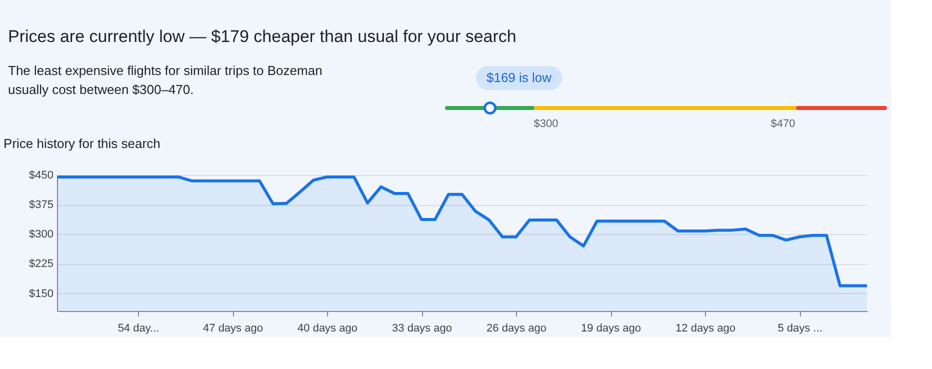  What do you see at coordinates (165, 80) in the screenshot?
I see `text: The least expensive flights for similar trips to Bozeman usually cost between $300–470.` at bounding box center [165, 80].